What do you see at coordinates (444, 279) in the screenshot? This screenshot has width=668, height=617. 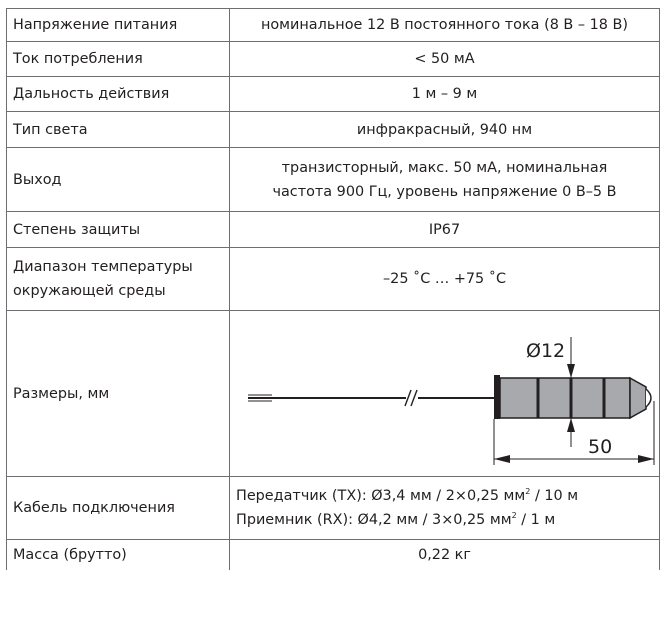 I see `row-value: –25 ˚C … +75 ˚C` at bounding box center [444, 279].